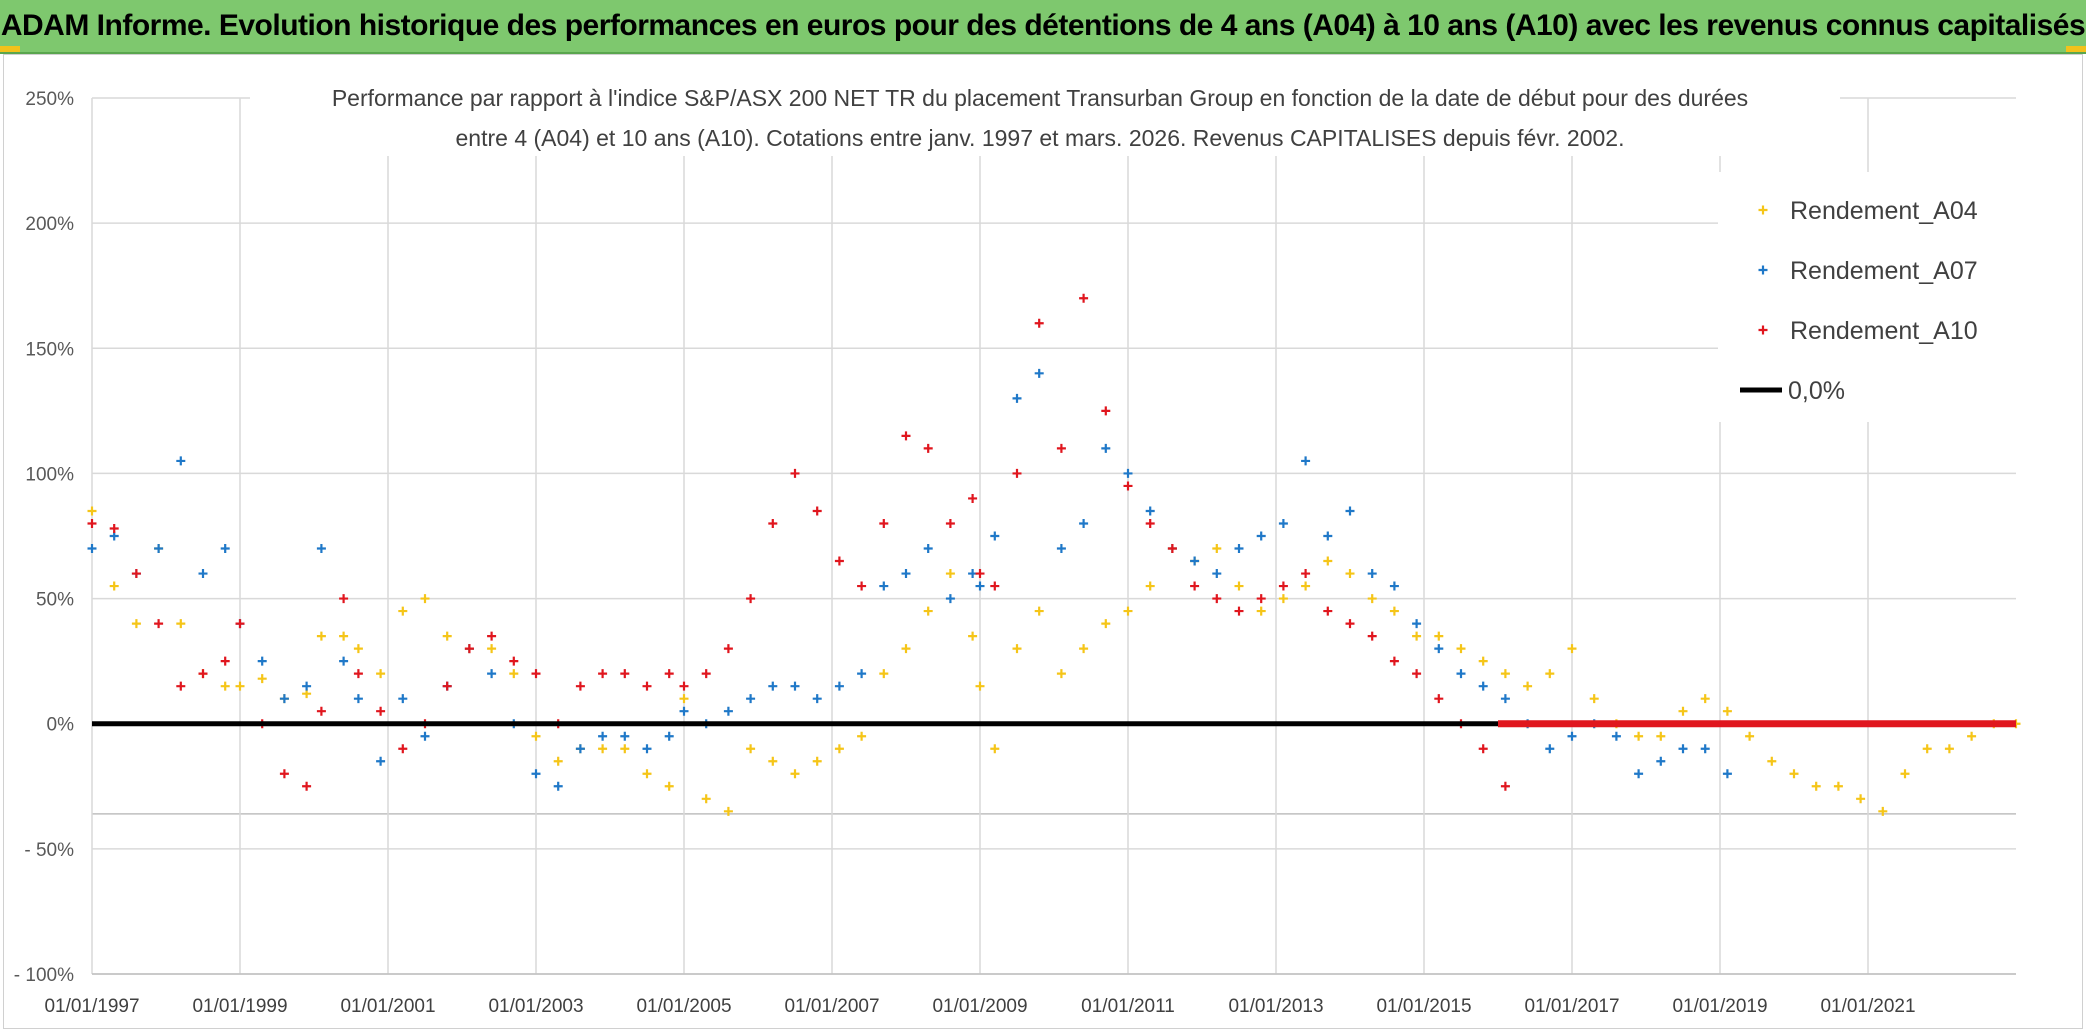 The image size is (2086, 1031). I want to click on x-tick-label: 01/01/2013, so click(1275, 1006).